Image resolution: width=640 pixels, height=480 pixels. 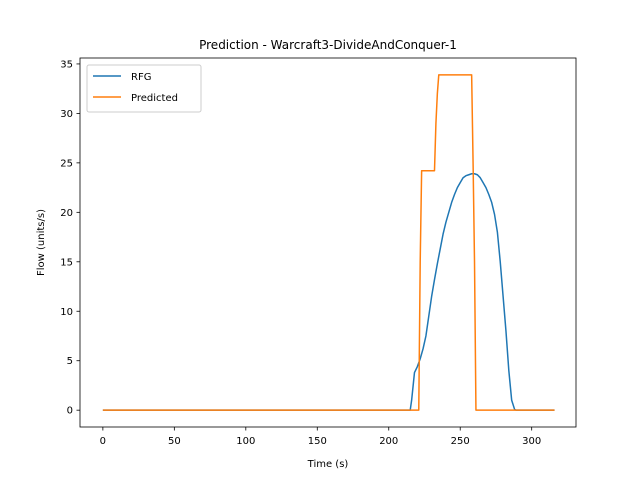 What do you see at coordinates (154, 98) in the screenshot?
I see `legend-label-predicted: Predicted` at bounding box center [154, 98].